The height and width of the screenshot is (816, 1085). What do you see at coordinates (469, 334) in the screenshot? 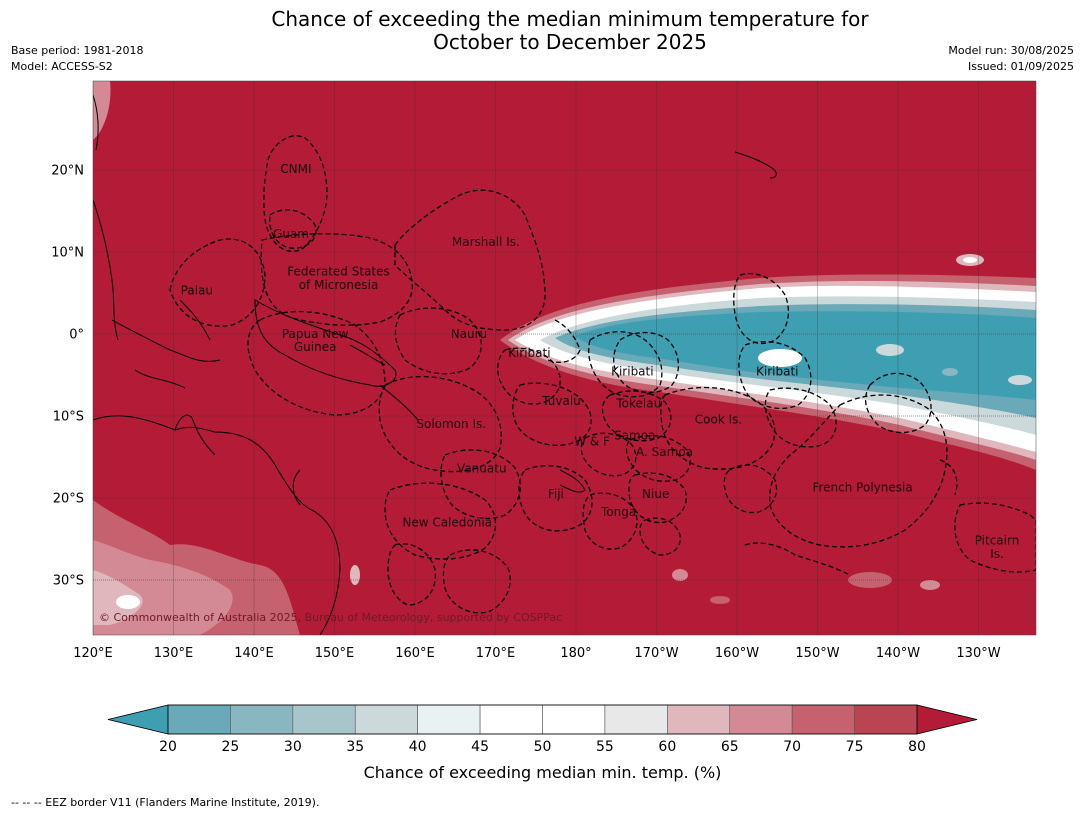
I see `map-region-label: Nauru` at bounding box center [469, 334].